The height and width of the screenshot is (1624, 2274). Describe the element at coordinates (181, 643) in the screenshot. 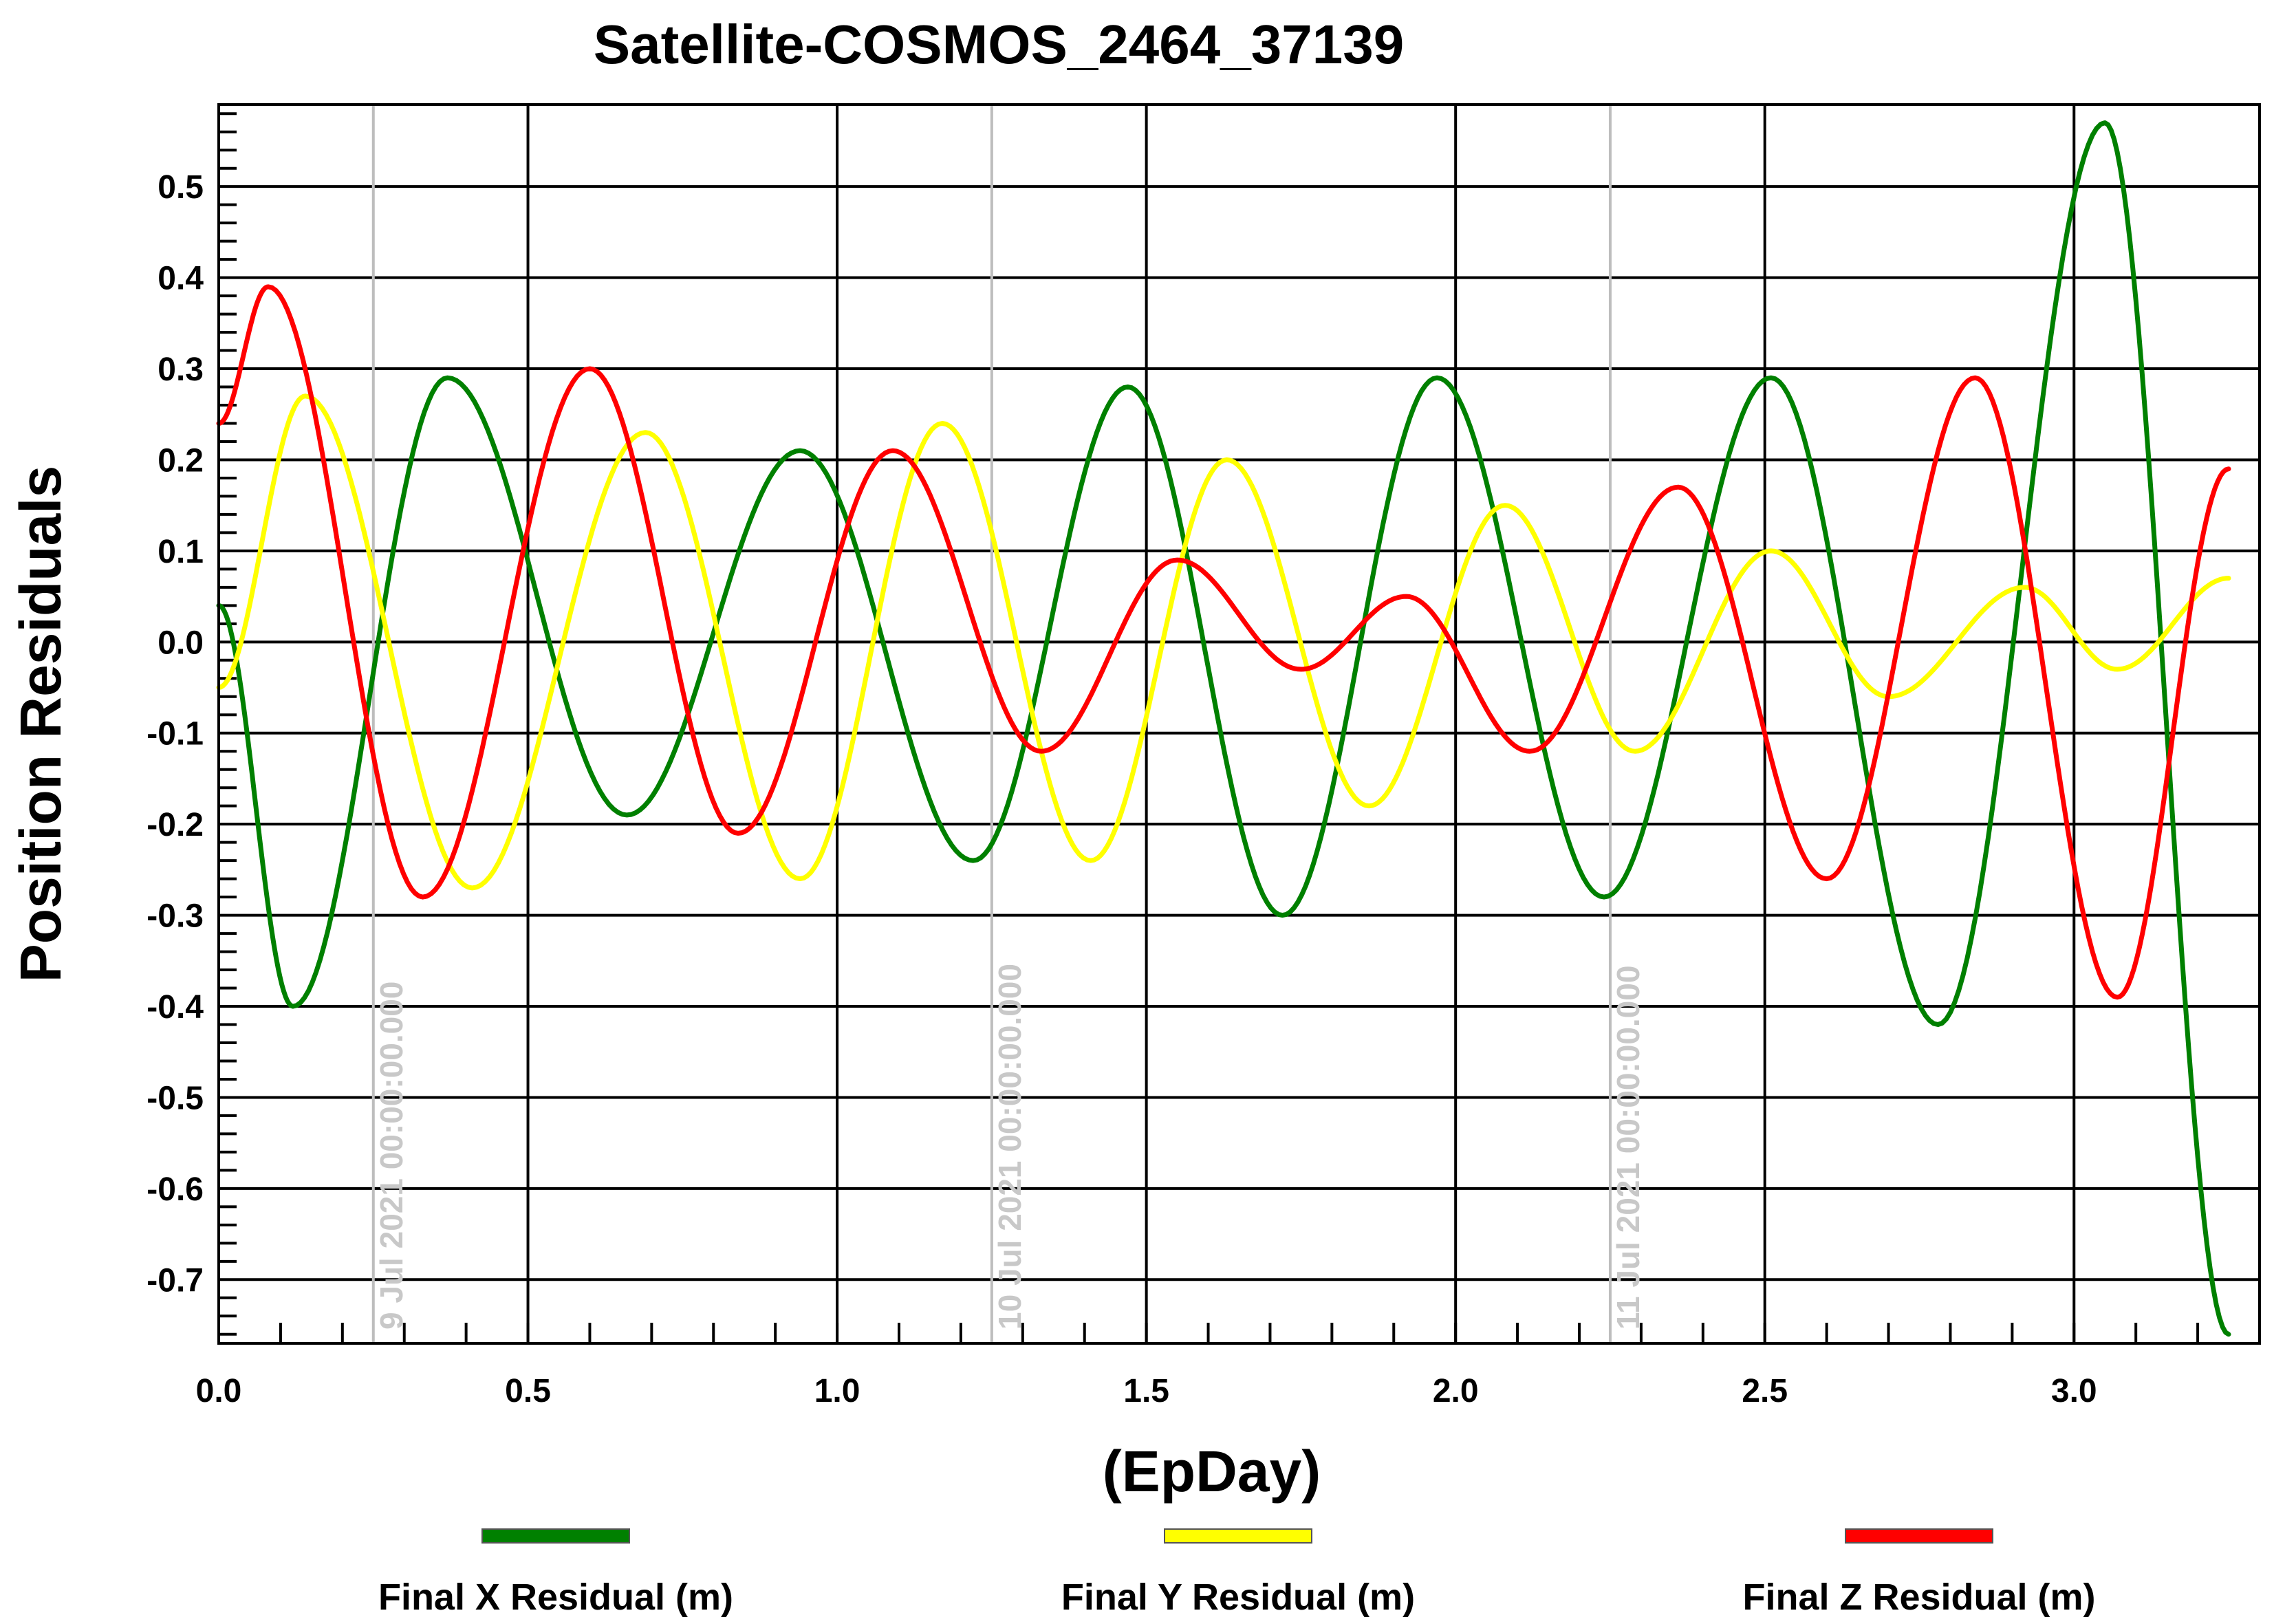

I see `y-tick-label: 0.0` at that location.